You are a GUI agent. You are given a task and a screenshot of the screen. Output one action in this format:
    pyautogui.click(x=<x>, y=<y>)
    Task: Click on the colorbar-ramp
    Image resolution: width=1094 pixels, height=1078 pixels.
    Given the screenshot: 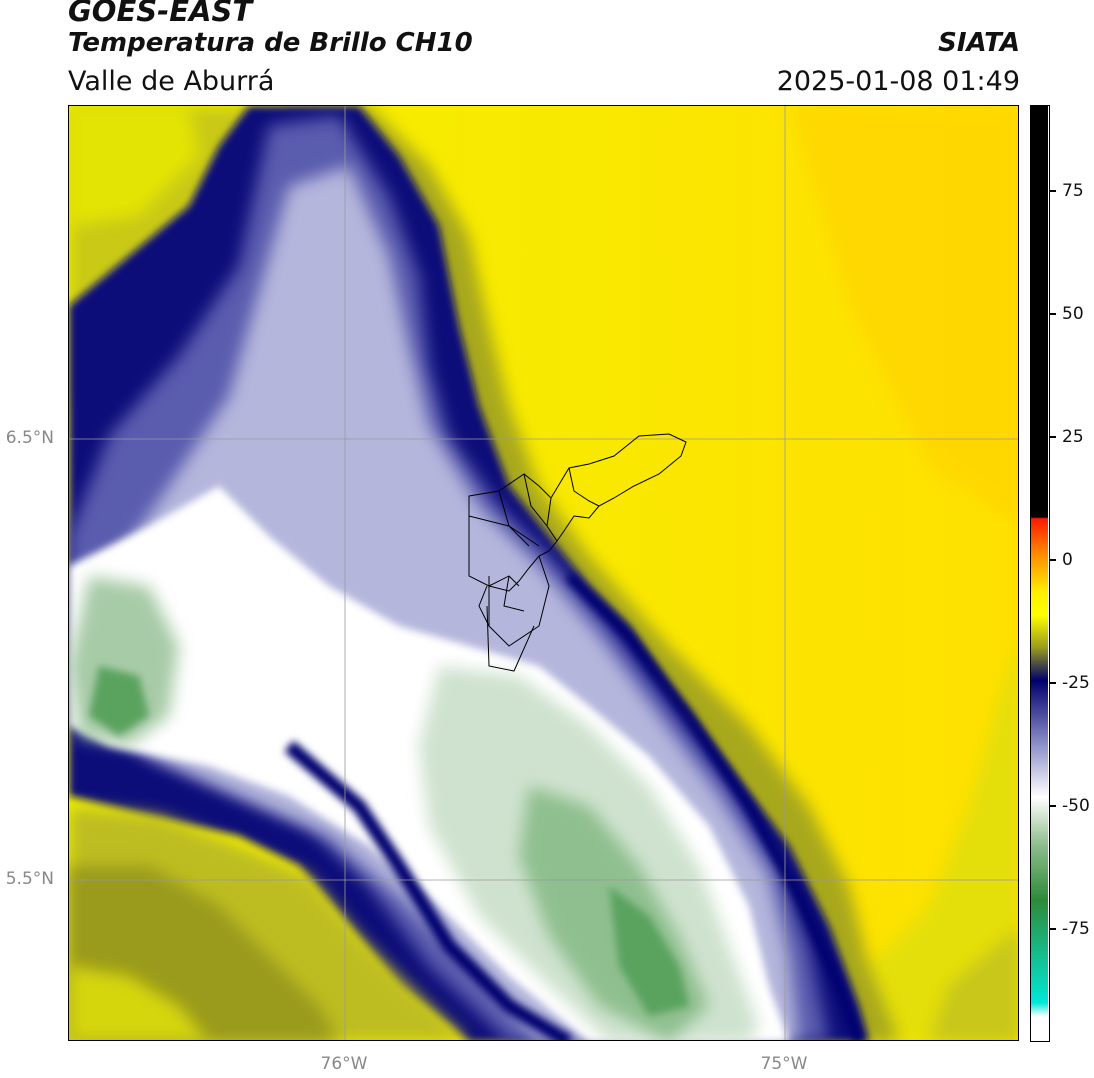 What is the action you would take?
    pyautogui.click(x=1039, y=573)
    